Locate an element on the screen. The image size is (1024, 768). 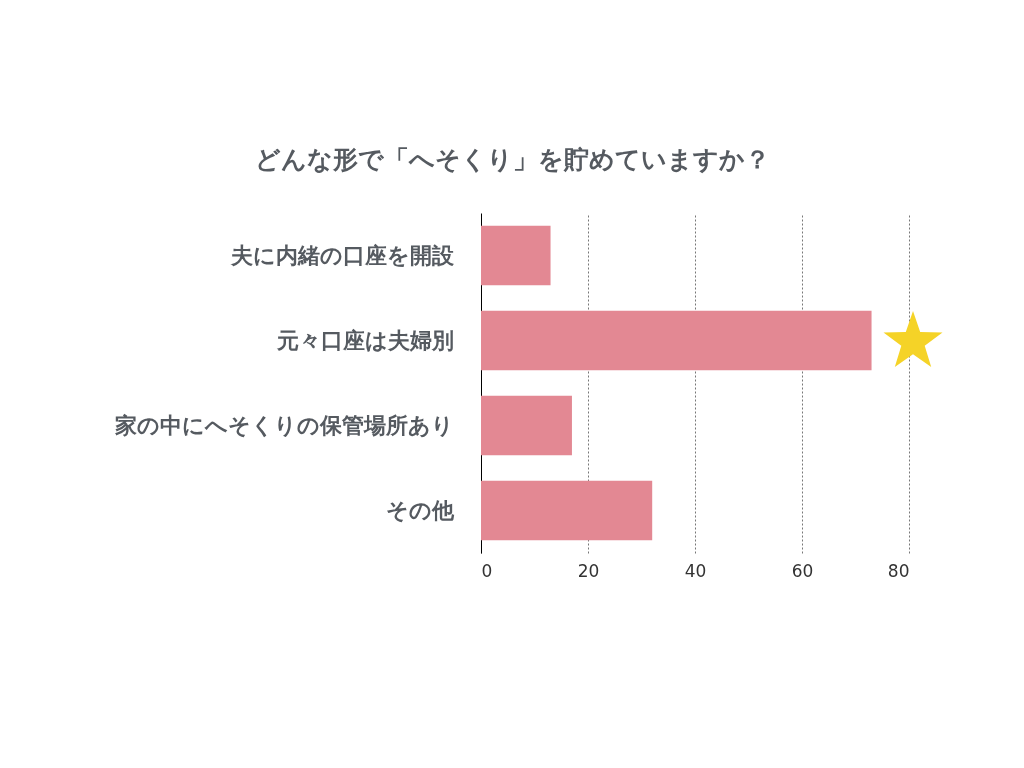
x-tick-label: 20 is located at coordinates (588, 570).